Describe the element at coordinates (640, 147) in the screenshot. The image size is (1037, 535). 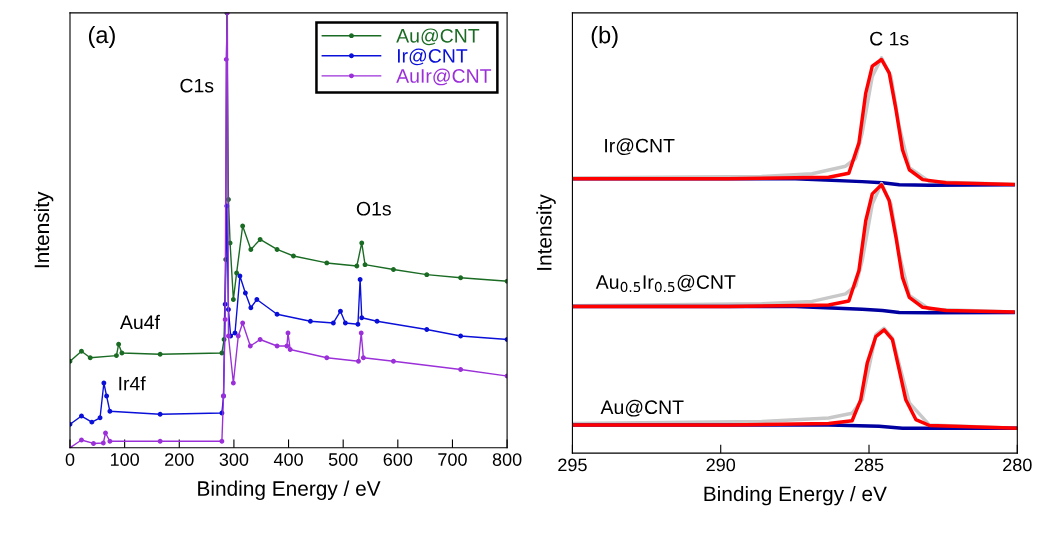
I see `annotation: Ir@CNT` at that location.